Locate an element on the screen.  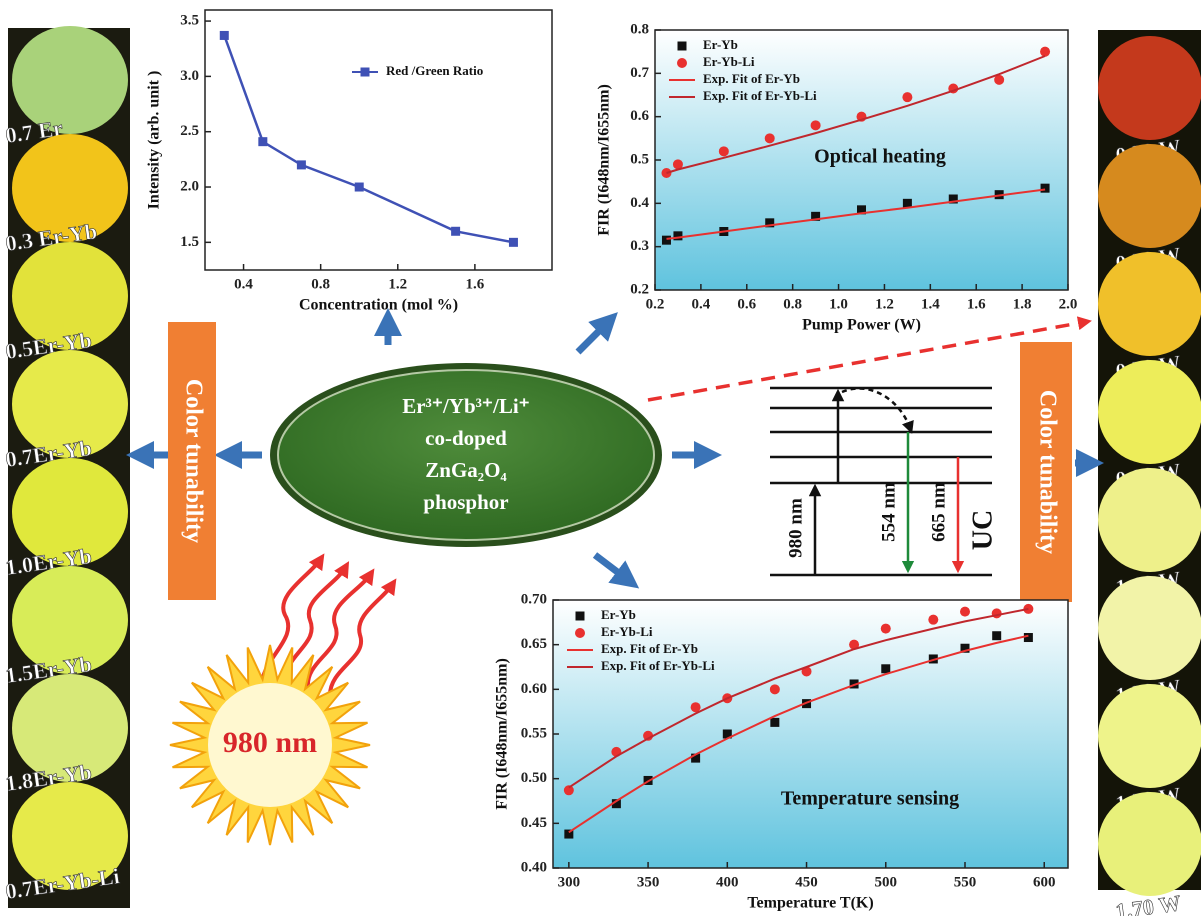
y-tick-label: 0.65 is located at coordinates (534, 644).